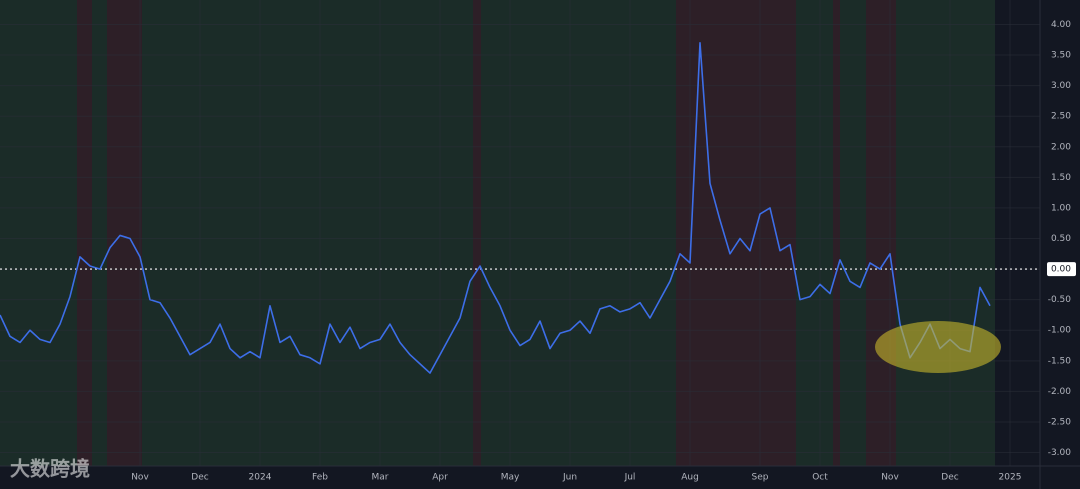  I want to click on y-tick-label: 2.00, so click(1061, 147).